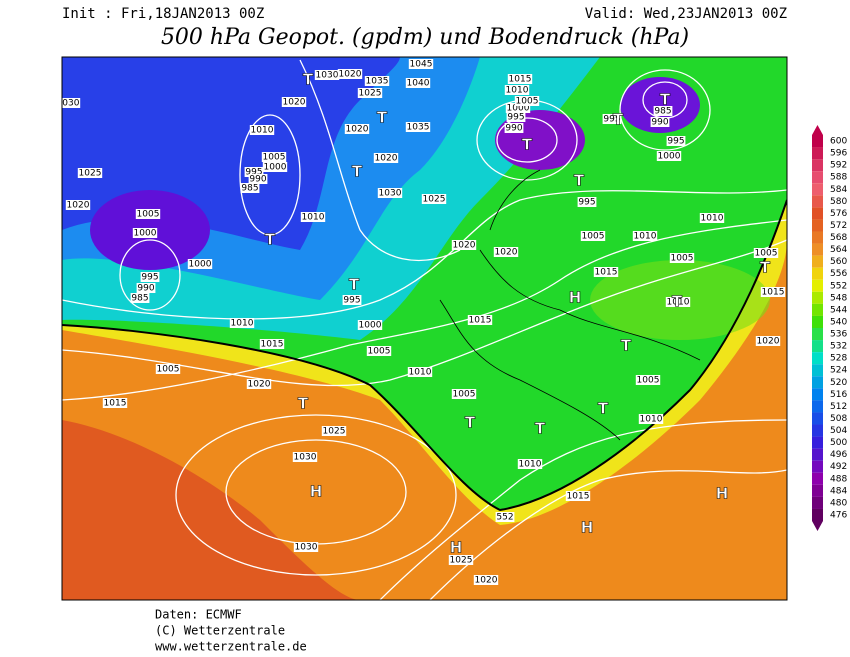  I want to click on colorbar-label: 484, so click(838, 491).